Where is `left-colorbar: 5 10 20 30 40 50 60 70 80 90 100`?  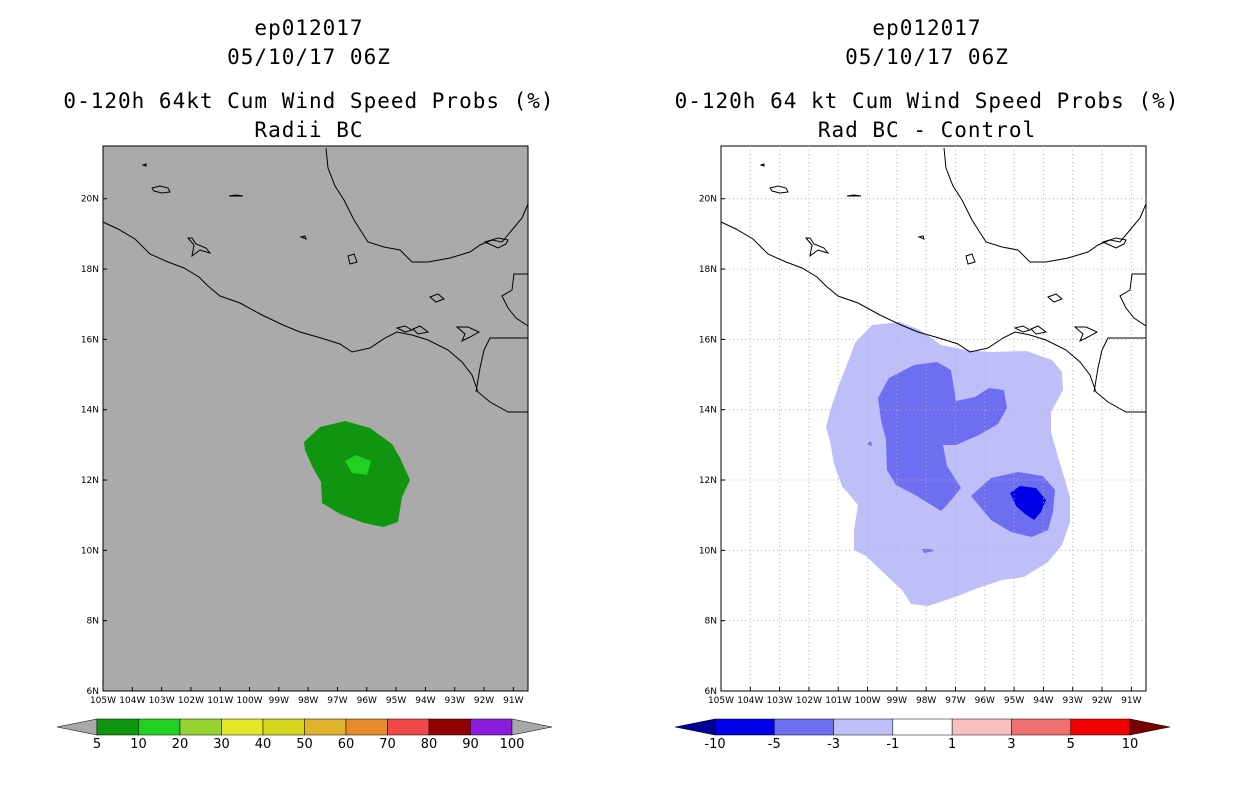 left-colorbar: 5 10 20 30 40 50 60 70 80 90 100 is located at coordinates (304, 735).